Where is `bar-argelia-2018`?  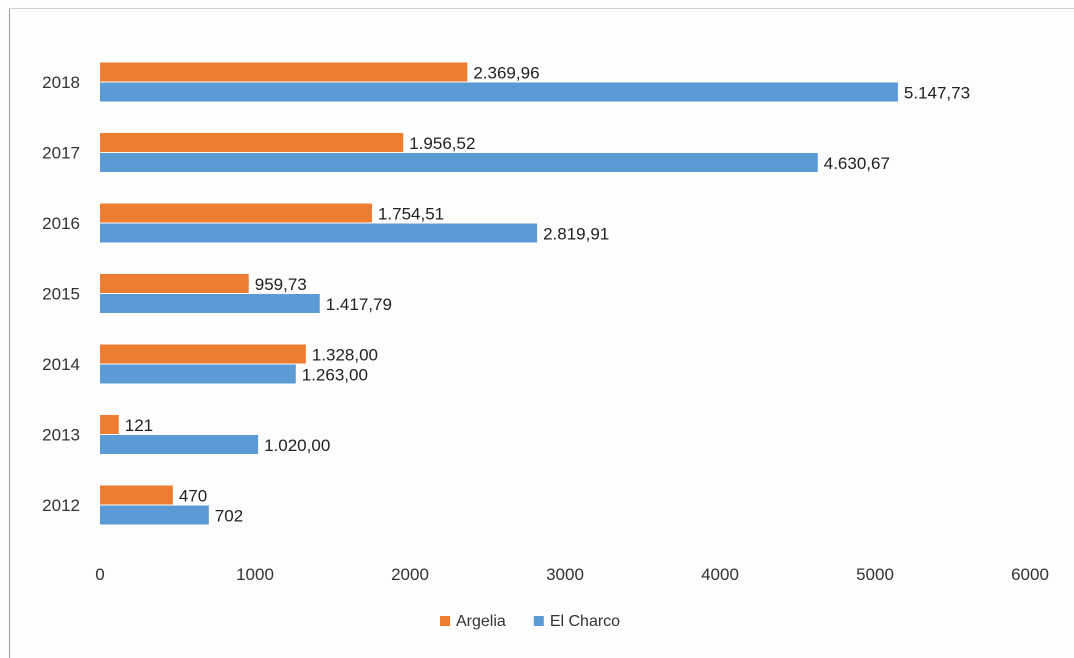
bar-argelia-2018 is located at coordinates (284, 72).